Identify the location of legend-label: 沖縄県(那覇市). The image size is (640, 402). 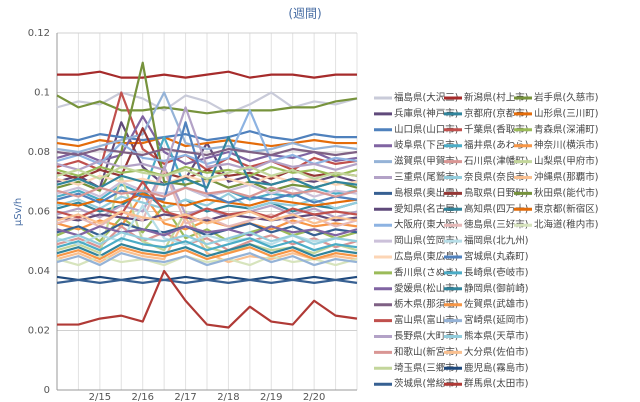
(566, 177).